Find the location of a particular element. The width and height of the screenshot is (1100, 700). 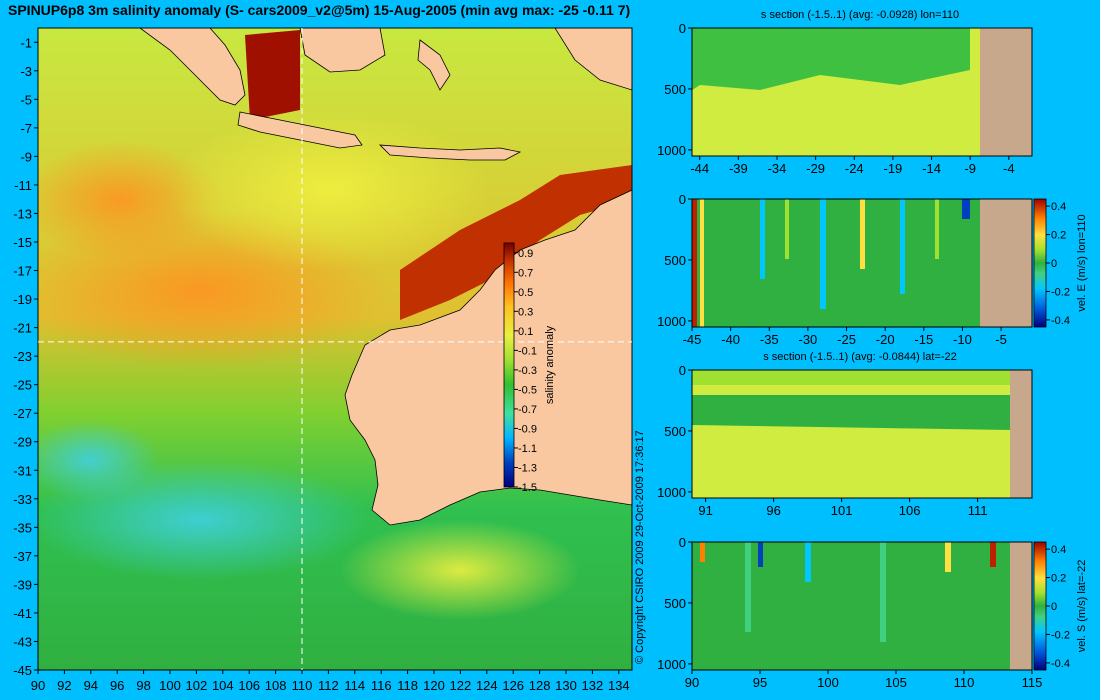

x-tick-label: -5 is located at coordinates (1001, 339).